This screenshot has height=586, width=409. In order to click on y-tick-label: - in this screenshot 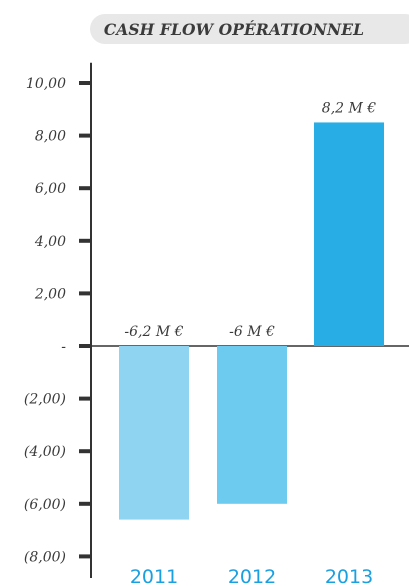, I will do `click(63, 347)`.